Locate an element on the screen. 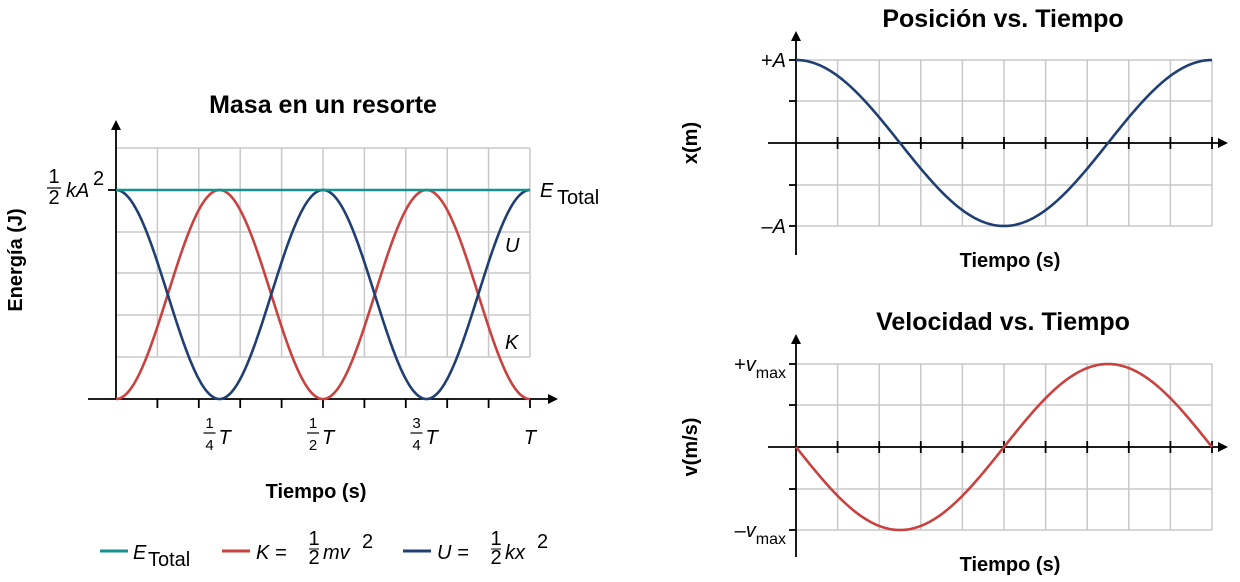 The height and width of the screenshot is (582, 1240). kinetic-energy-curve is located at coordinates (323, 294).